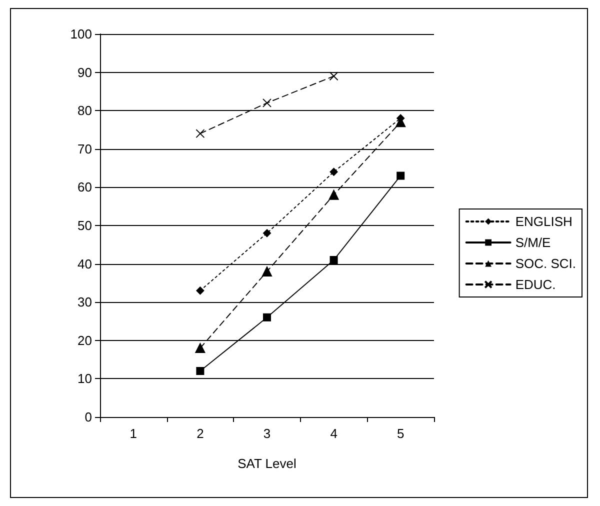 This screenshot has width=600, height=506. Describe the element at coordinates (334, 433) in the screenshot. I see `x-tick-label: 4` at that location.